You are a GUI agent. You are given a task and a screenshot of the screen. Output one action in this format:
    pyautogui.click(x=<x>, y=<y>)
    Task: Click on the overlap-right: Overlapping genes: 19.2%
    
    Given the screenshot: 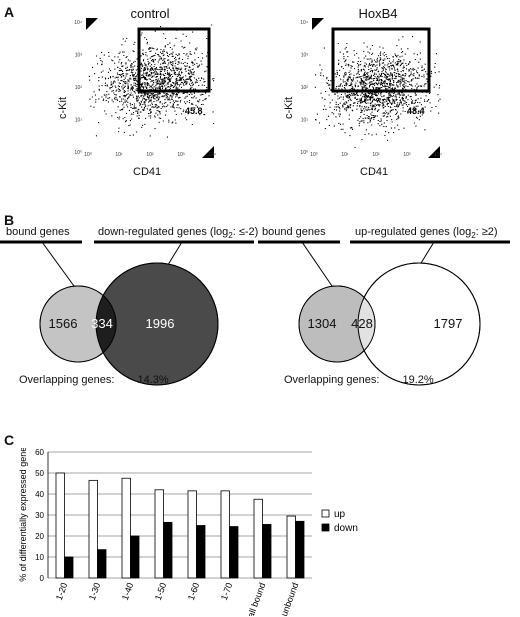 What is the action you would take?
    pyautogui.click(x=359, y=380)
    